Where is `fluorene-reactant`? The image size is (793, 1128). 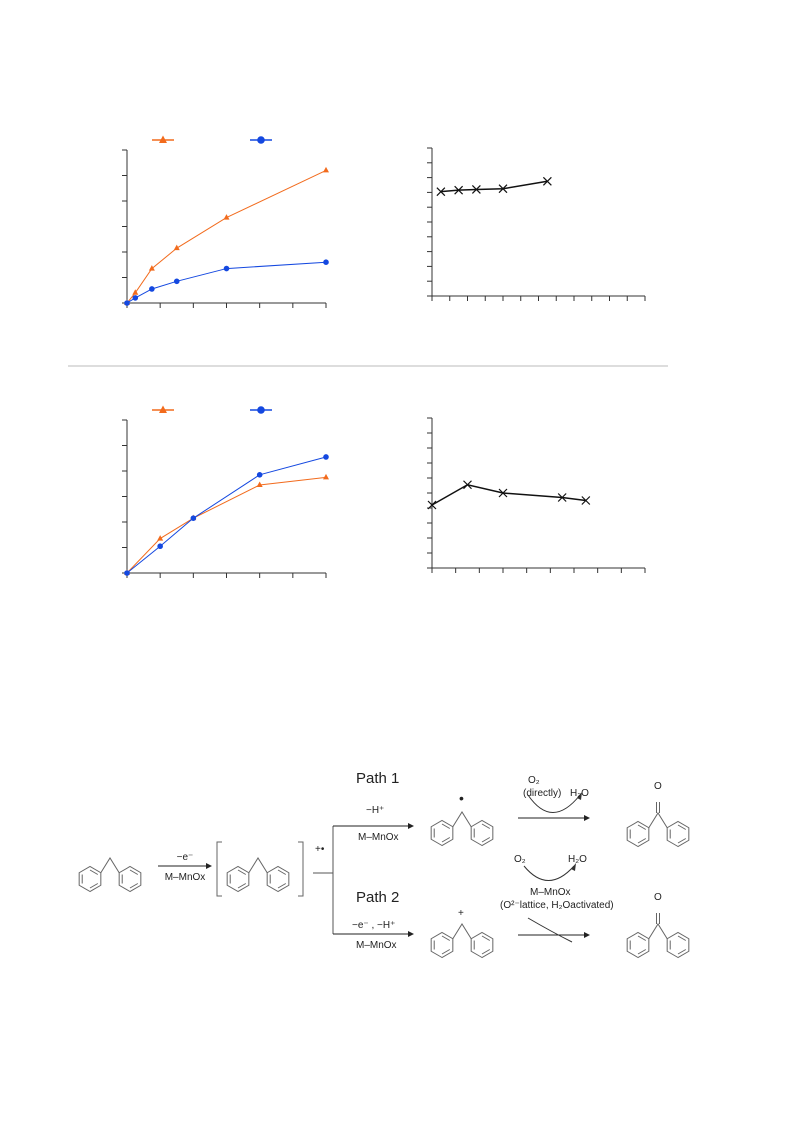 fluorene-reactant is located at coordinates (110, 875).